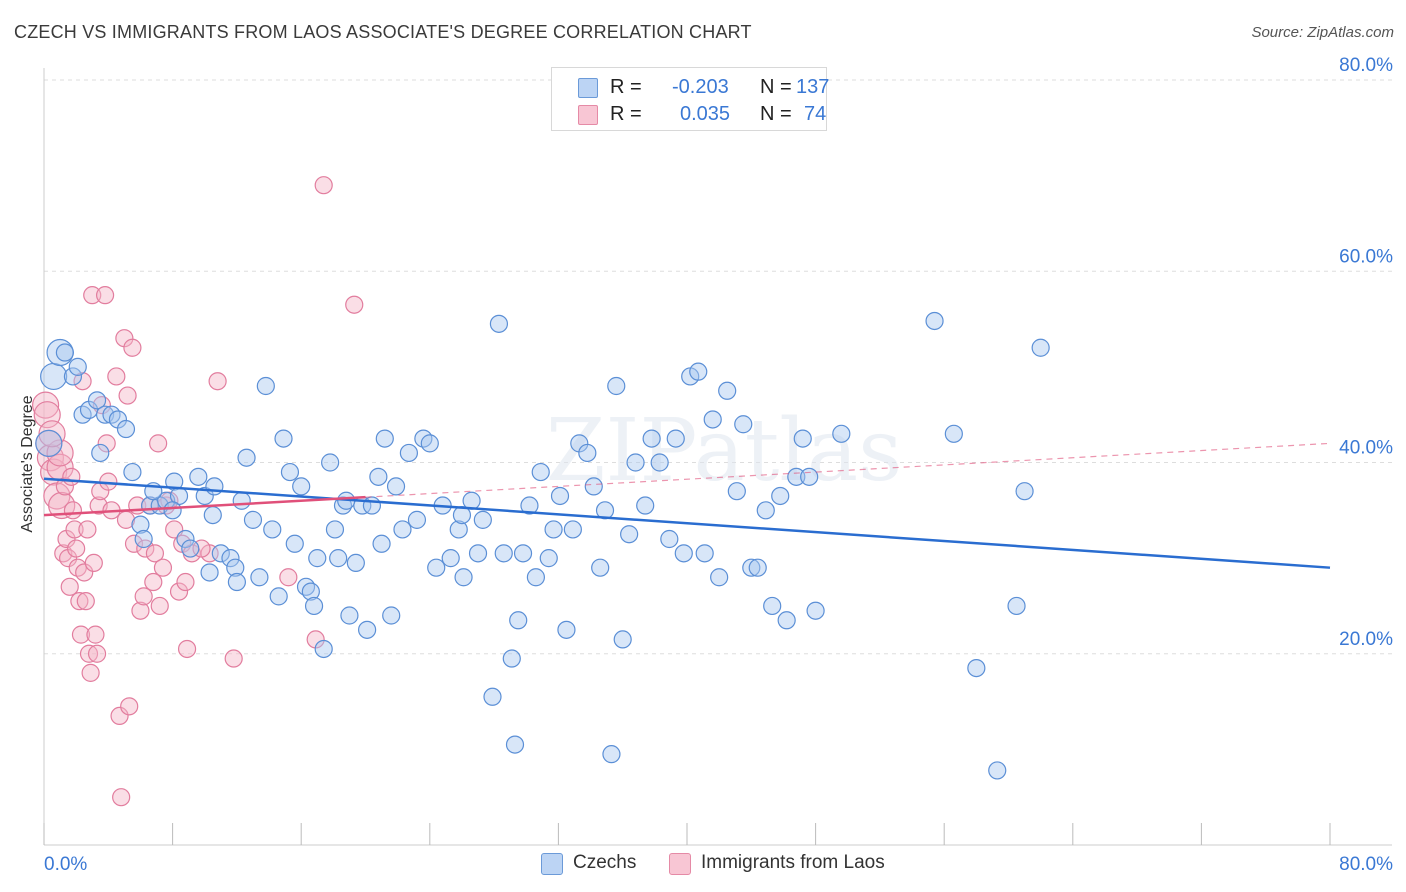  Describe the element at coordinates (813, 87) in the screenshot. I see `legend-n-value-czechs: 137` at that location.